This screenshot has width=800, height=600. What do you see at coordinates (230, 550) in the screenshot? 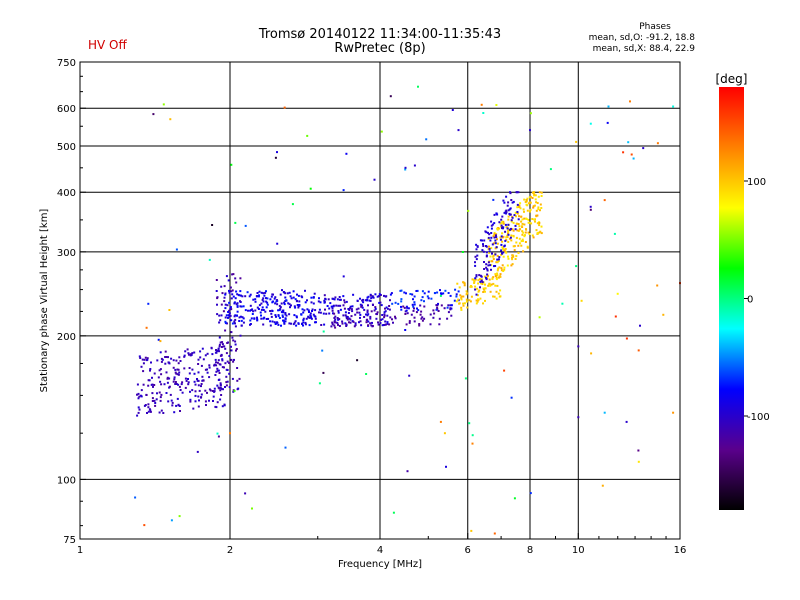
I see `x-tick-label: 2` at bounding box center [230, 550].